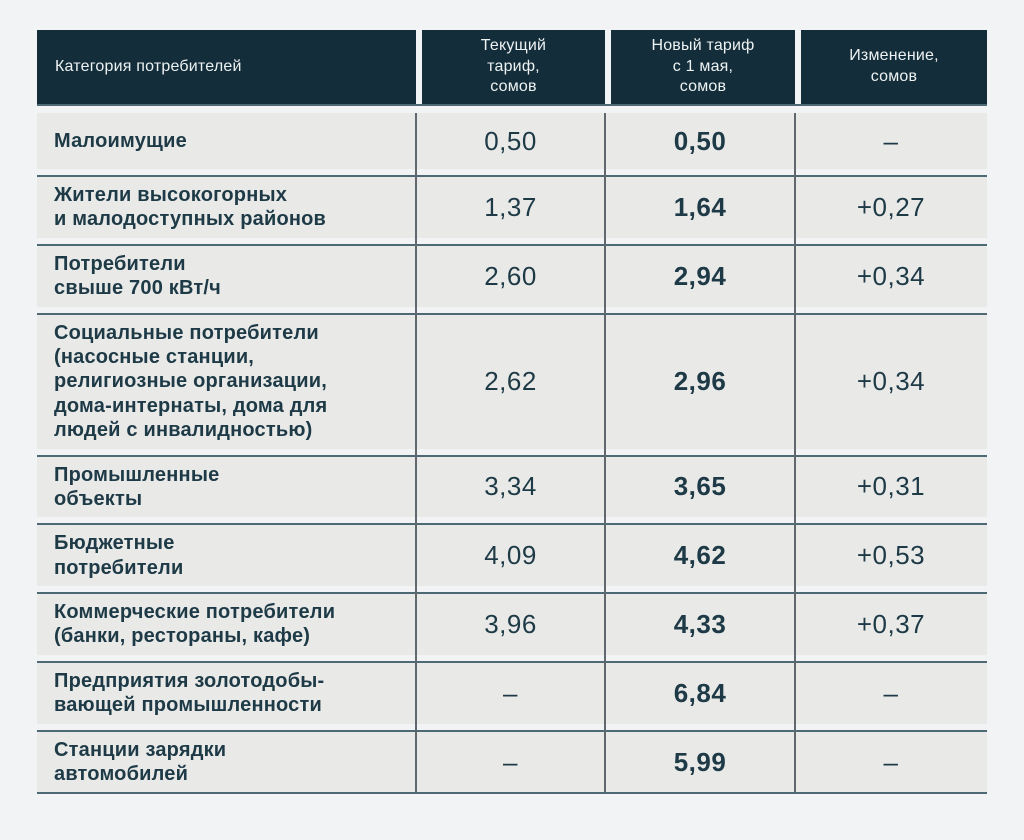  I want to click on current-tariff-value: 0,50, so click(510, 140).